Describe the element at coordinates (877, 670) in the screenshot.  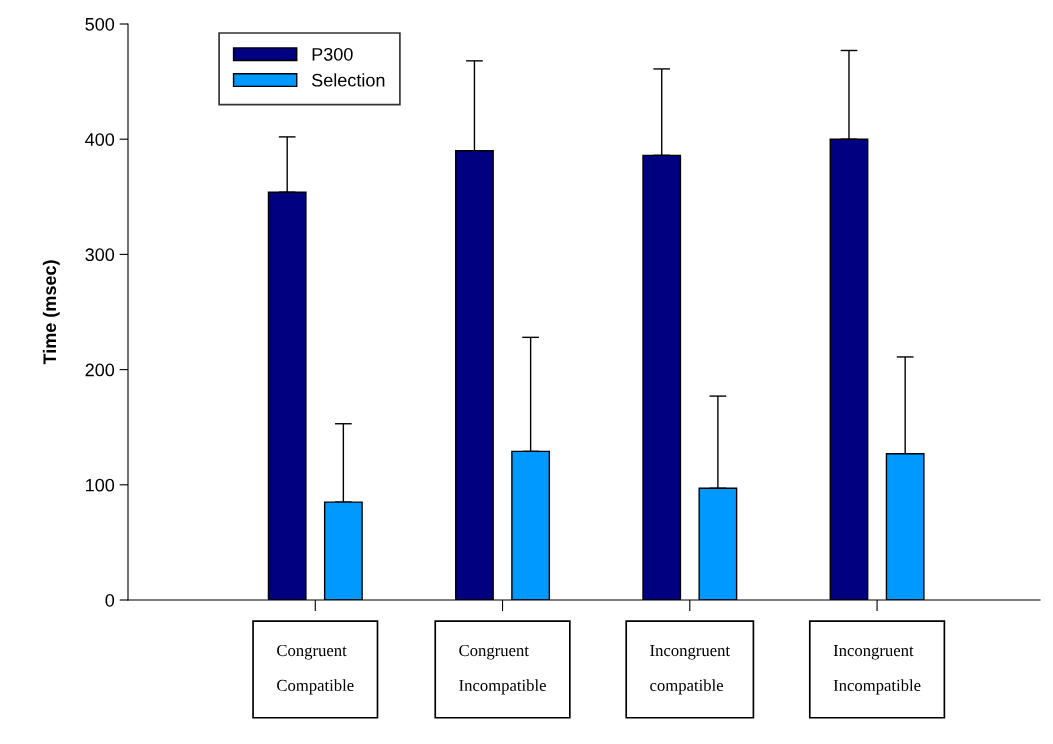
I see `x-tick-label: Incongruent Incompatible` at that location.